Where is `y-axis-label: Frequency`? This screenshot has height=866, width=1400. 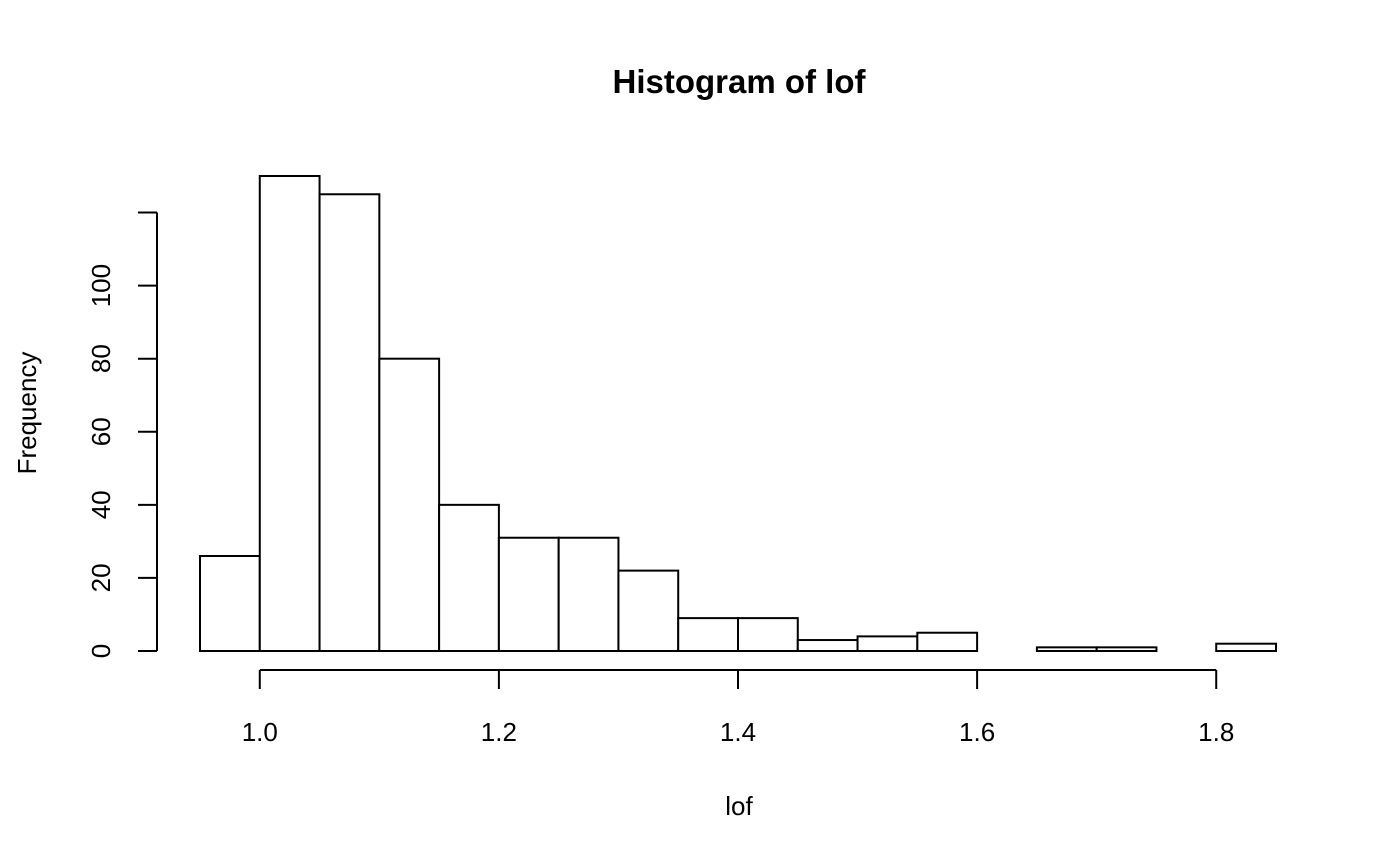
y-axis-label: Frequency is located at coordinates (27, 413).